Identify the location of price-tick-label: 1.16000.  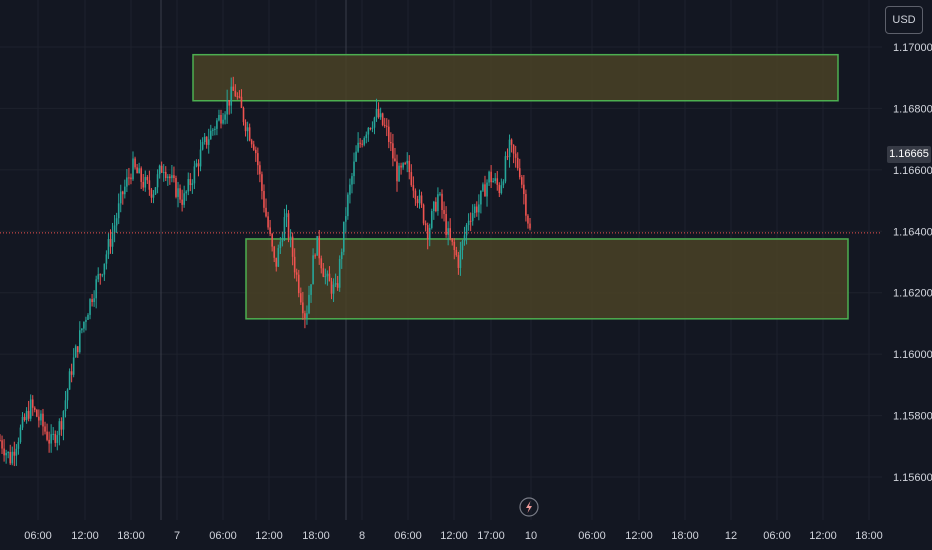
(912, 355).